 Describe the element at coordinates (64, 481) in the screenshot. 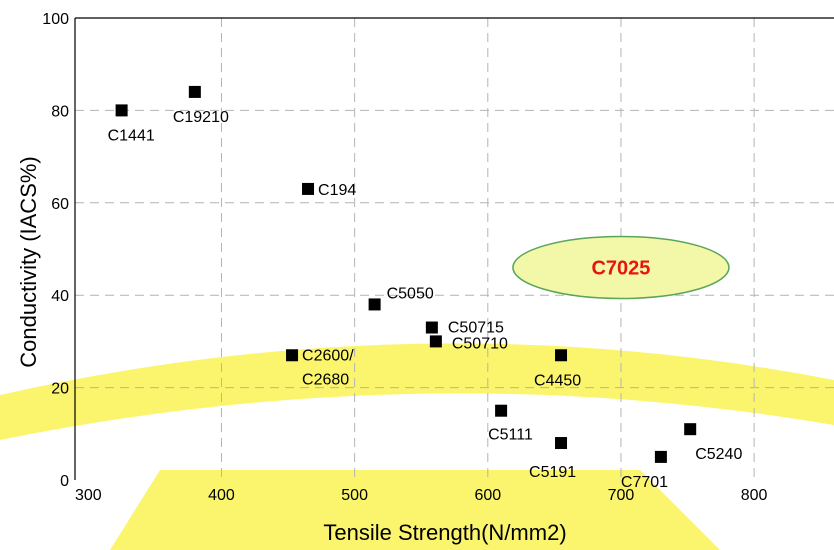

I see `y-tick-label: 0` at that location.